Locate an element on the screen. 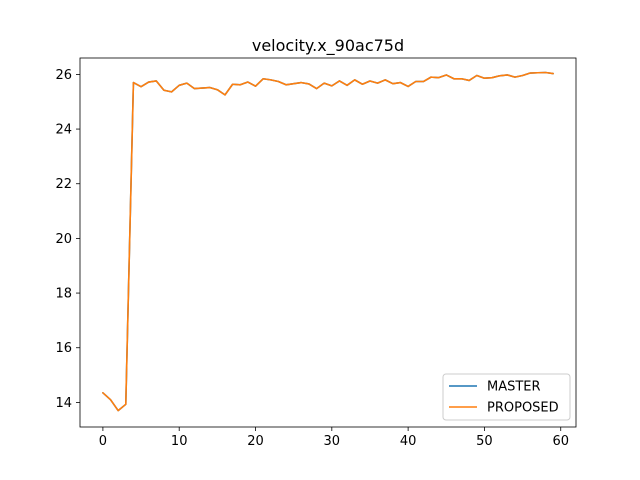 This screenshot has height=480, width=640. x-tick-label: 50 is located at coordinates (484, 441).